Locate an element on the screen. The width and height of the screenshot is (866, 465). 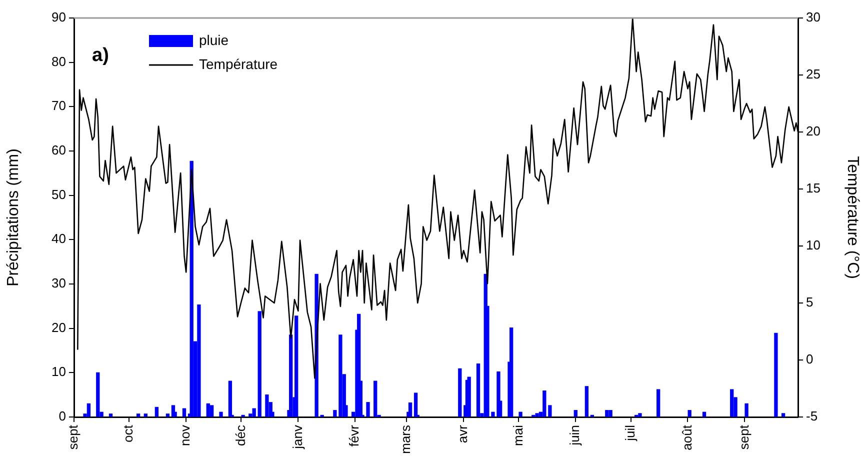
x-tick-label: juil is located at coordinates (630, 433).